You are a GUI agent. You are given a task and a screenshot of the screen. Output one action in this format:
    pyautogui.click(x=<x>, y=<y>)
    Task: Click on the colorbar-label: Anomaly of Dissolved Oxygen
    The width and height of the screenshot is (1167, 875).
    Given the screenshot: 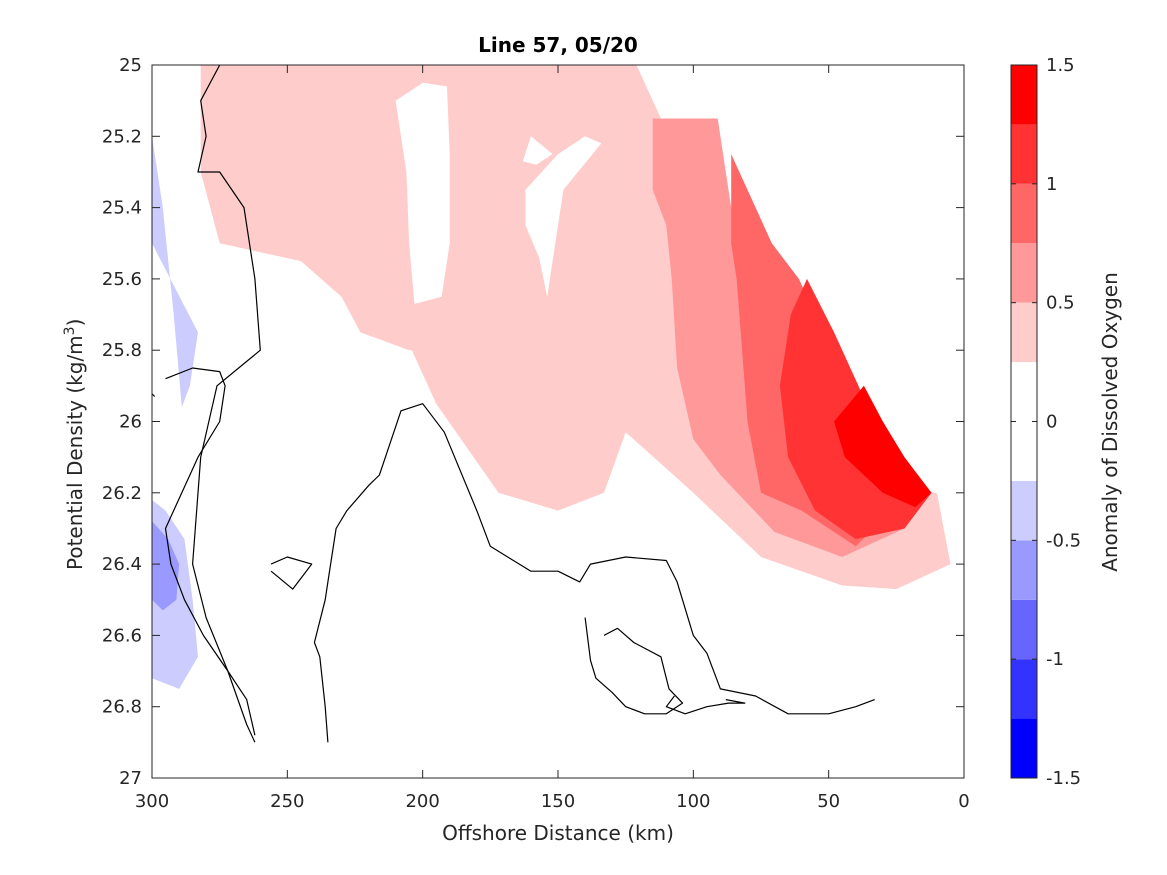 What is the action you would take?
    pyautogui.click(x=1110, y=422)
    